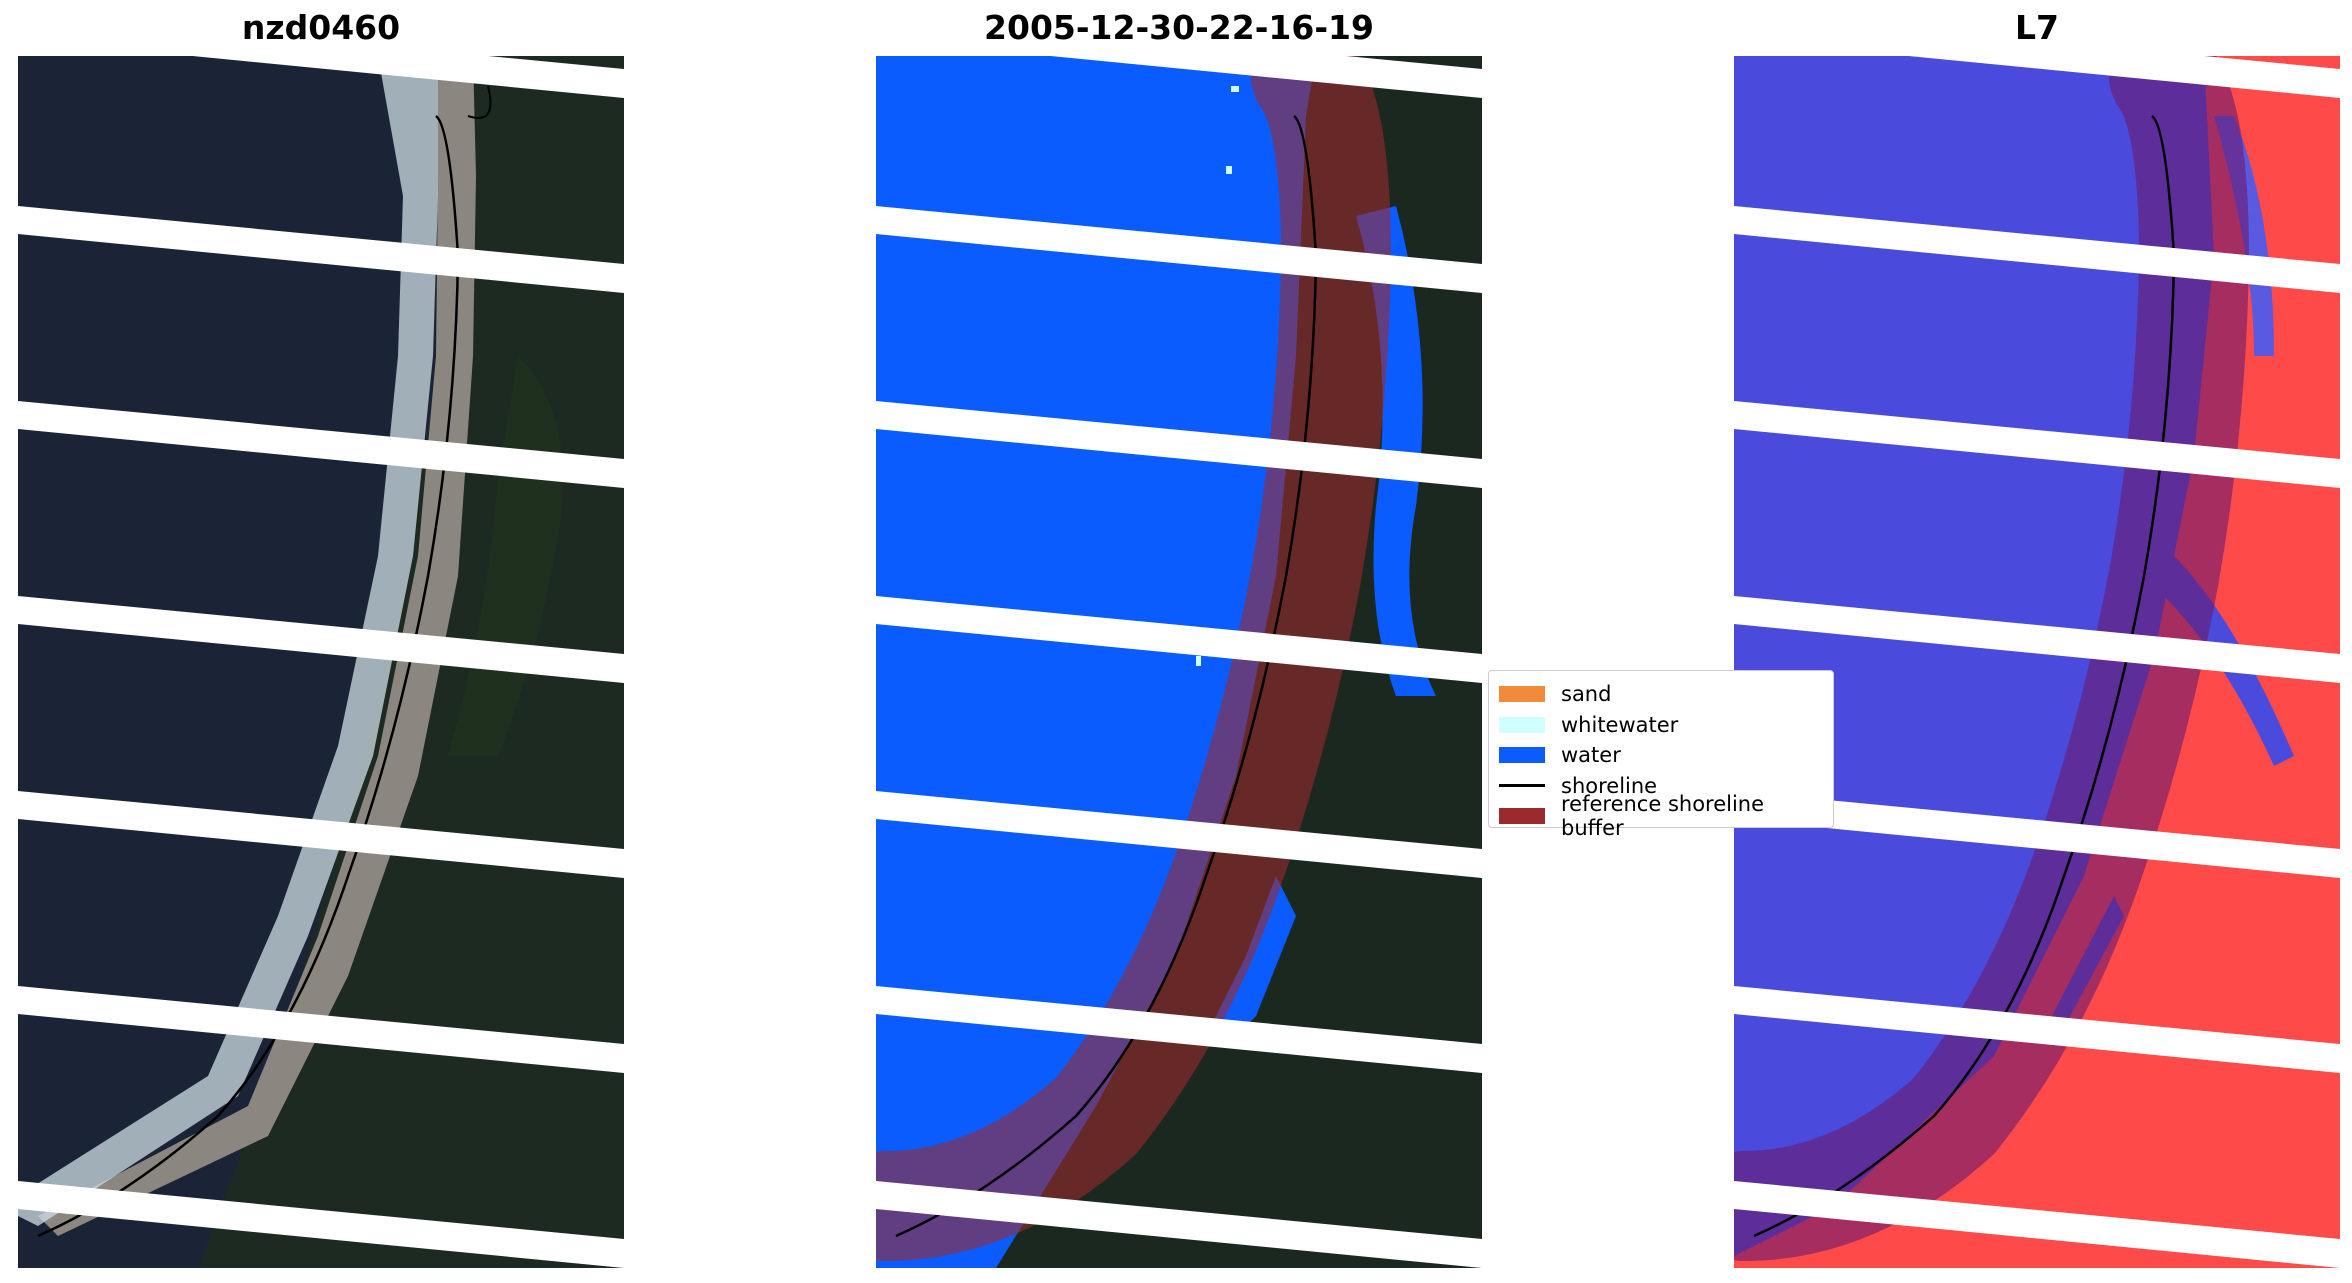 This screenshot has width=2352, height=1283. I want to click on legend-label: reference shoreline buffer, so click(1663, 816).